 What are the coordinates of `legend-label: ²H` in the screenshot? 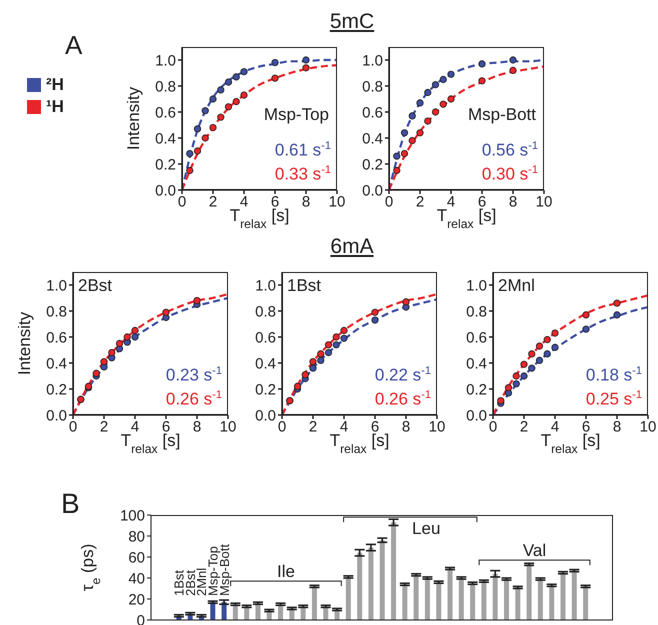 It's located at (55, 84).